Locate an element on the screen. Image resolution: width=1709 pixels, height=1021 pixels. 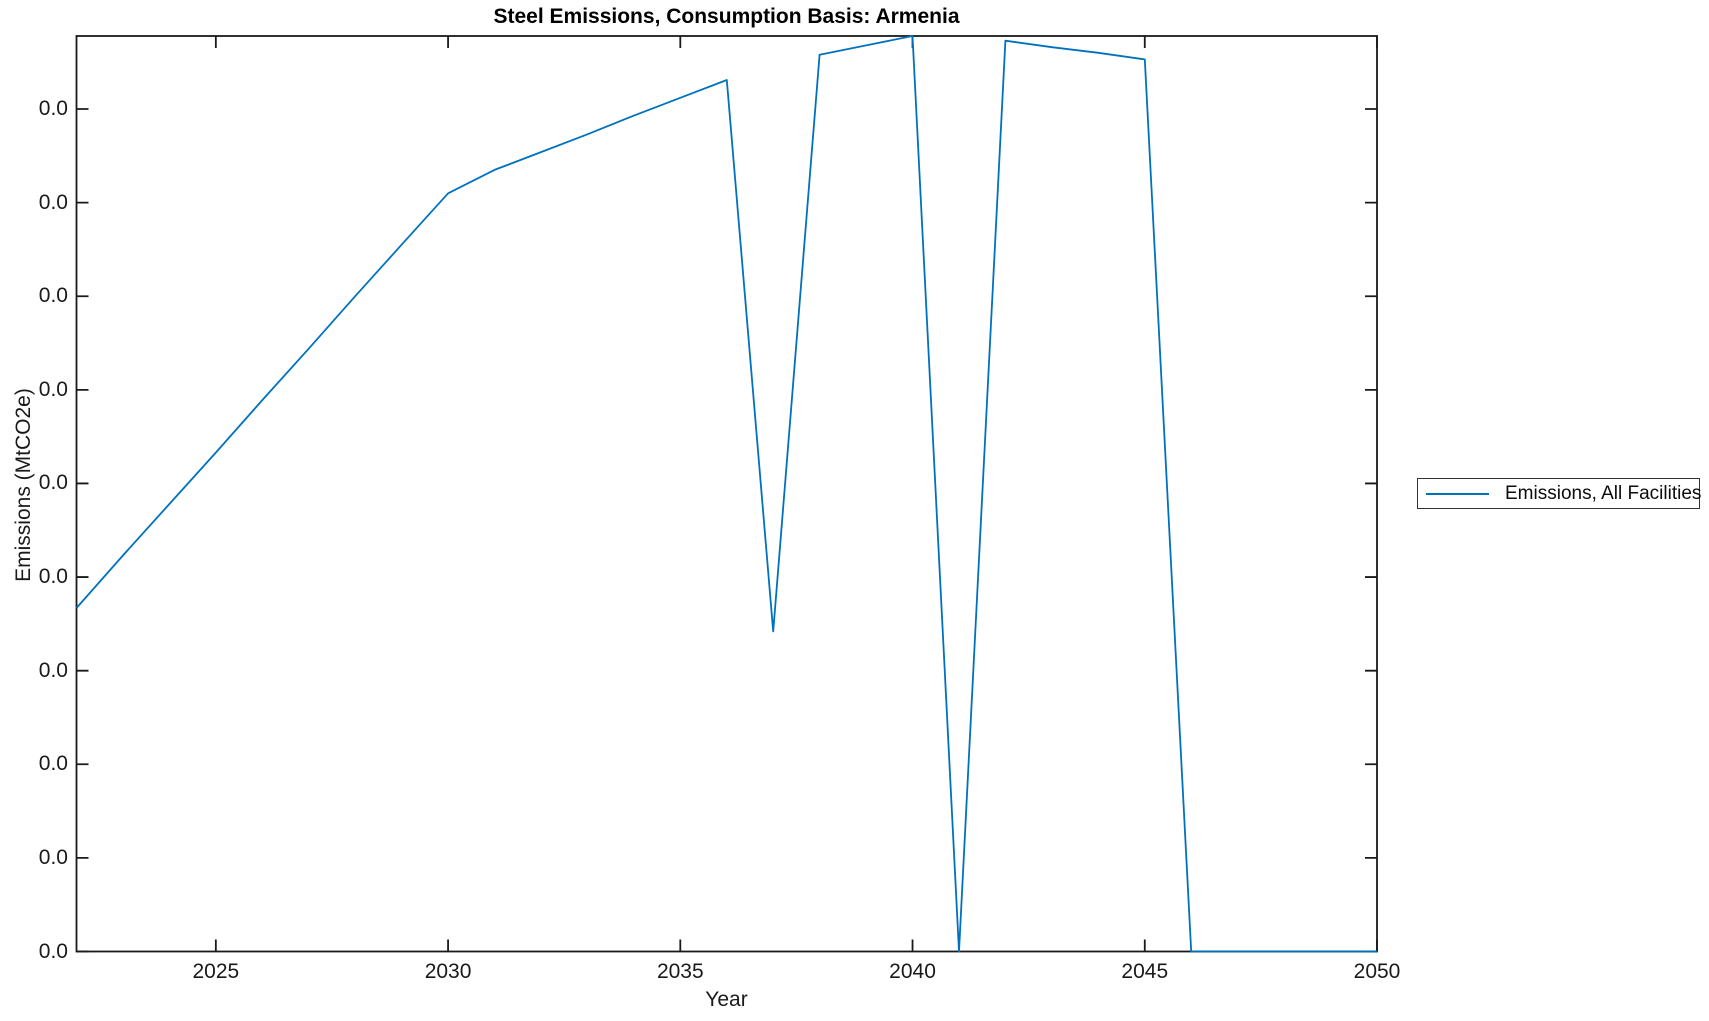
x-tick-label: 2040 is located at coordinates (912, 971).